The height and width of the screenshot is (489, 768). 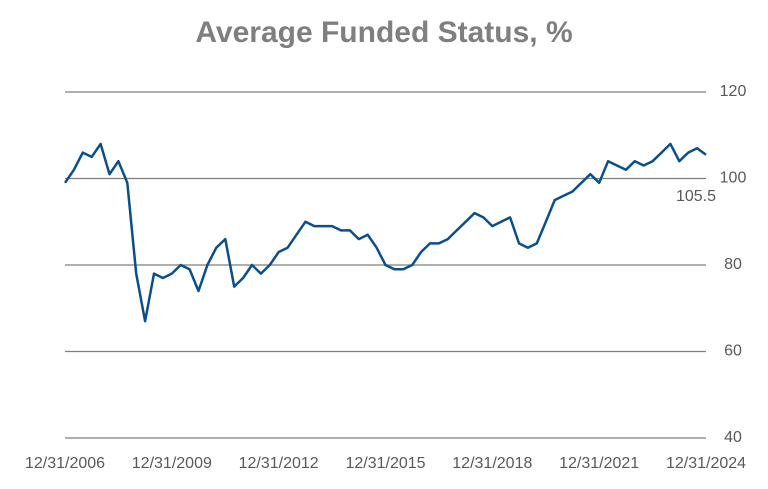 What do you see at coordinates (172, 463) in the screenshot?
I see `x-tick-label: 12/31/2009` at bounding box center [172, 463].